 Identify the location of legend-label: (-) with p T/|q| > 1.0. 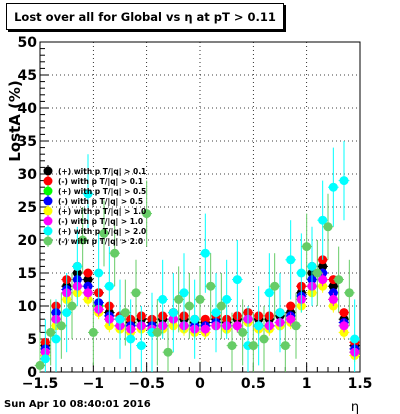
(100, 222).